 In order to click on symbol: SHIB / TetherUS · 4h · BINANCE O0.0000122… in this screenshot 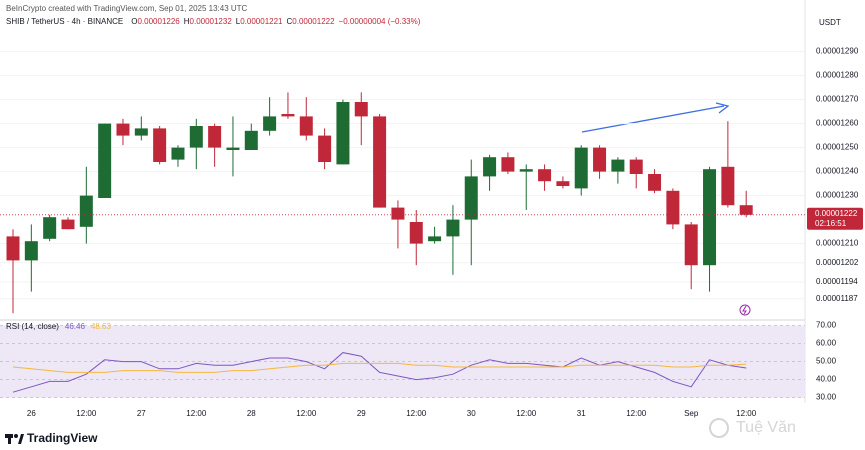, I will do `click(213, 21)`.